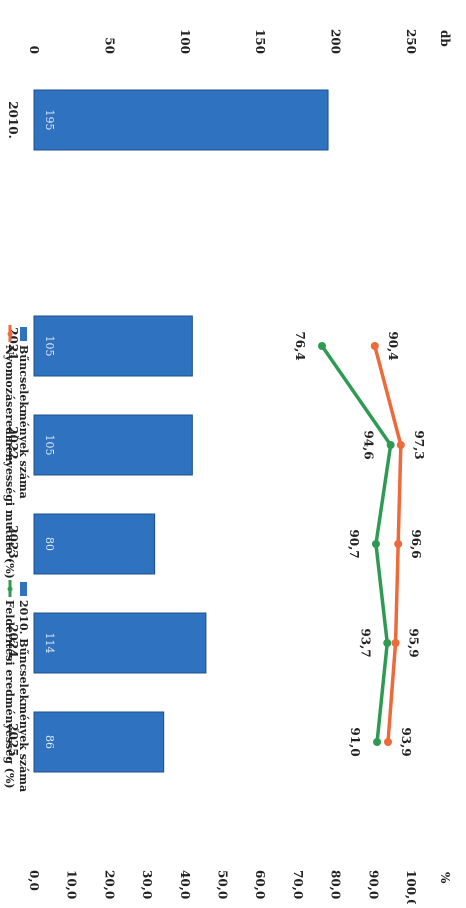  Describe the element at coordinates (23, 696) in the screenshot. I see `legend-label: 2010. Bűncselekmények száma` at that location.